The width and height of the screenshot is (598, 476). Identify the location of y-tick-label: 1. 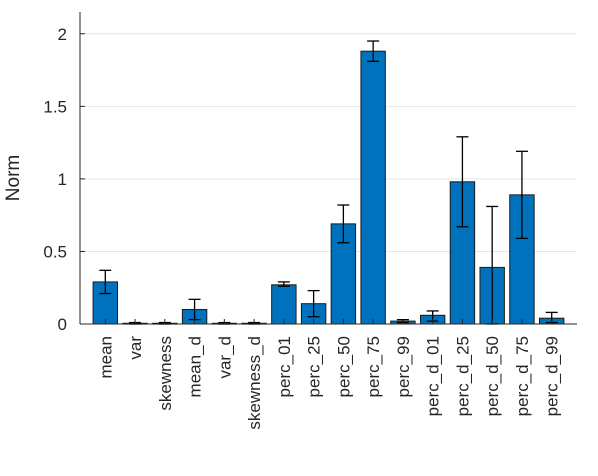
(62, 179).